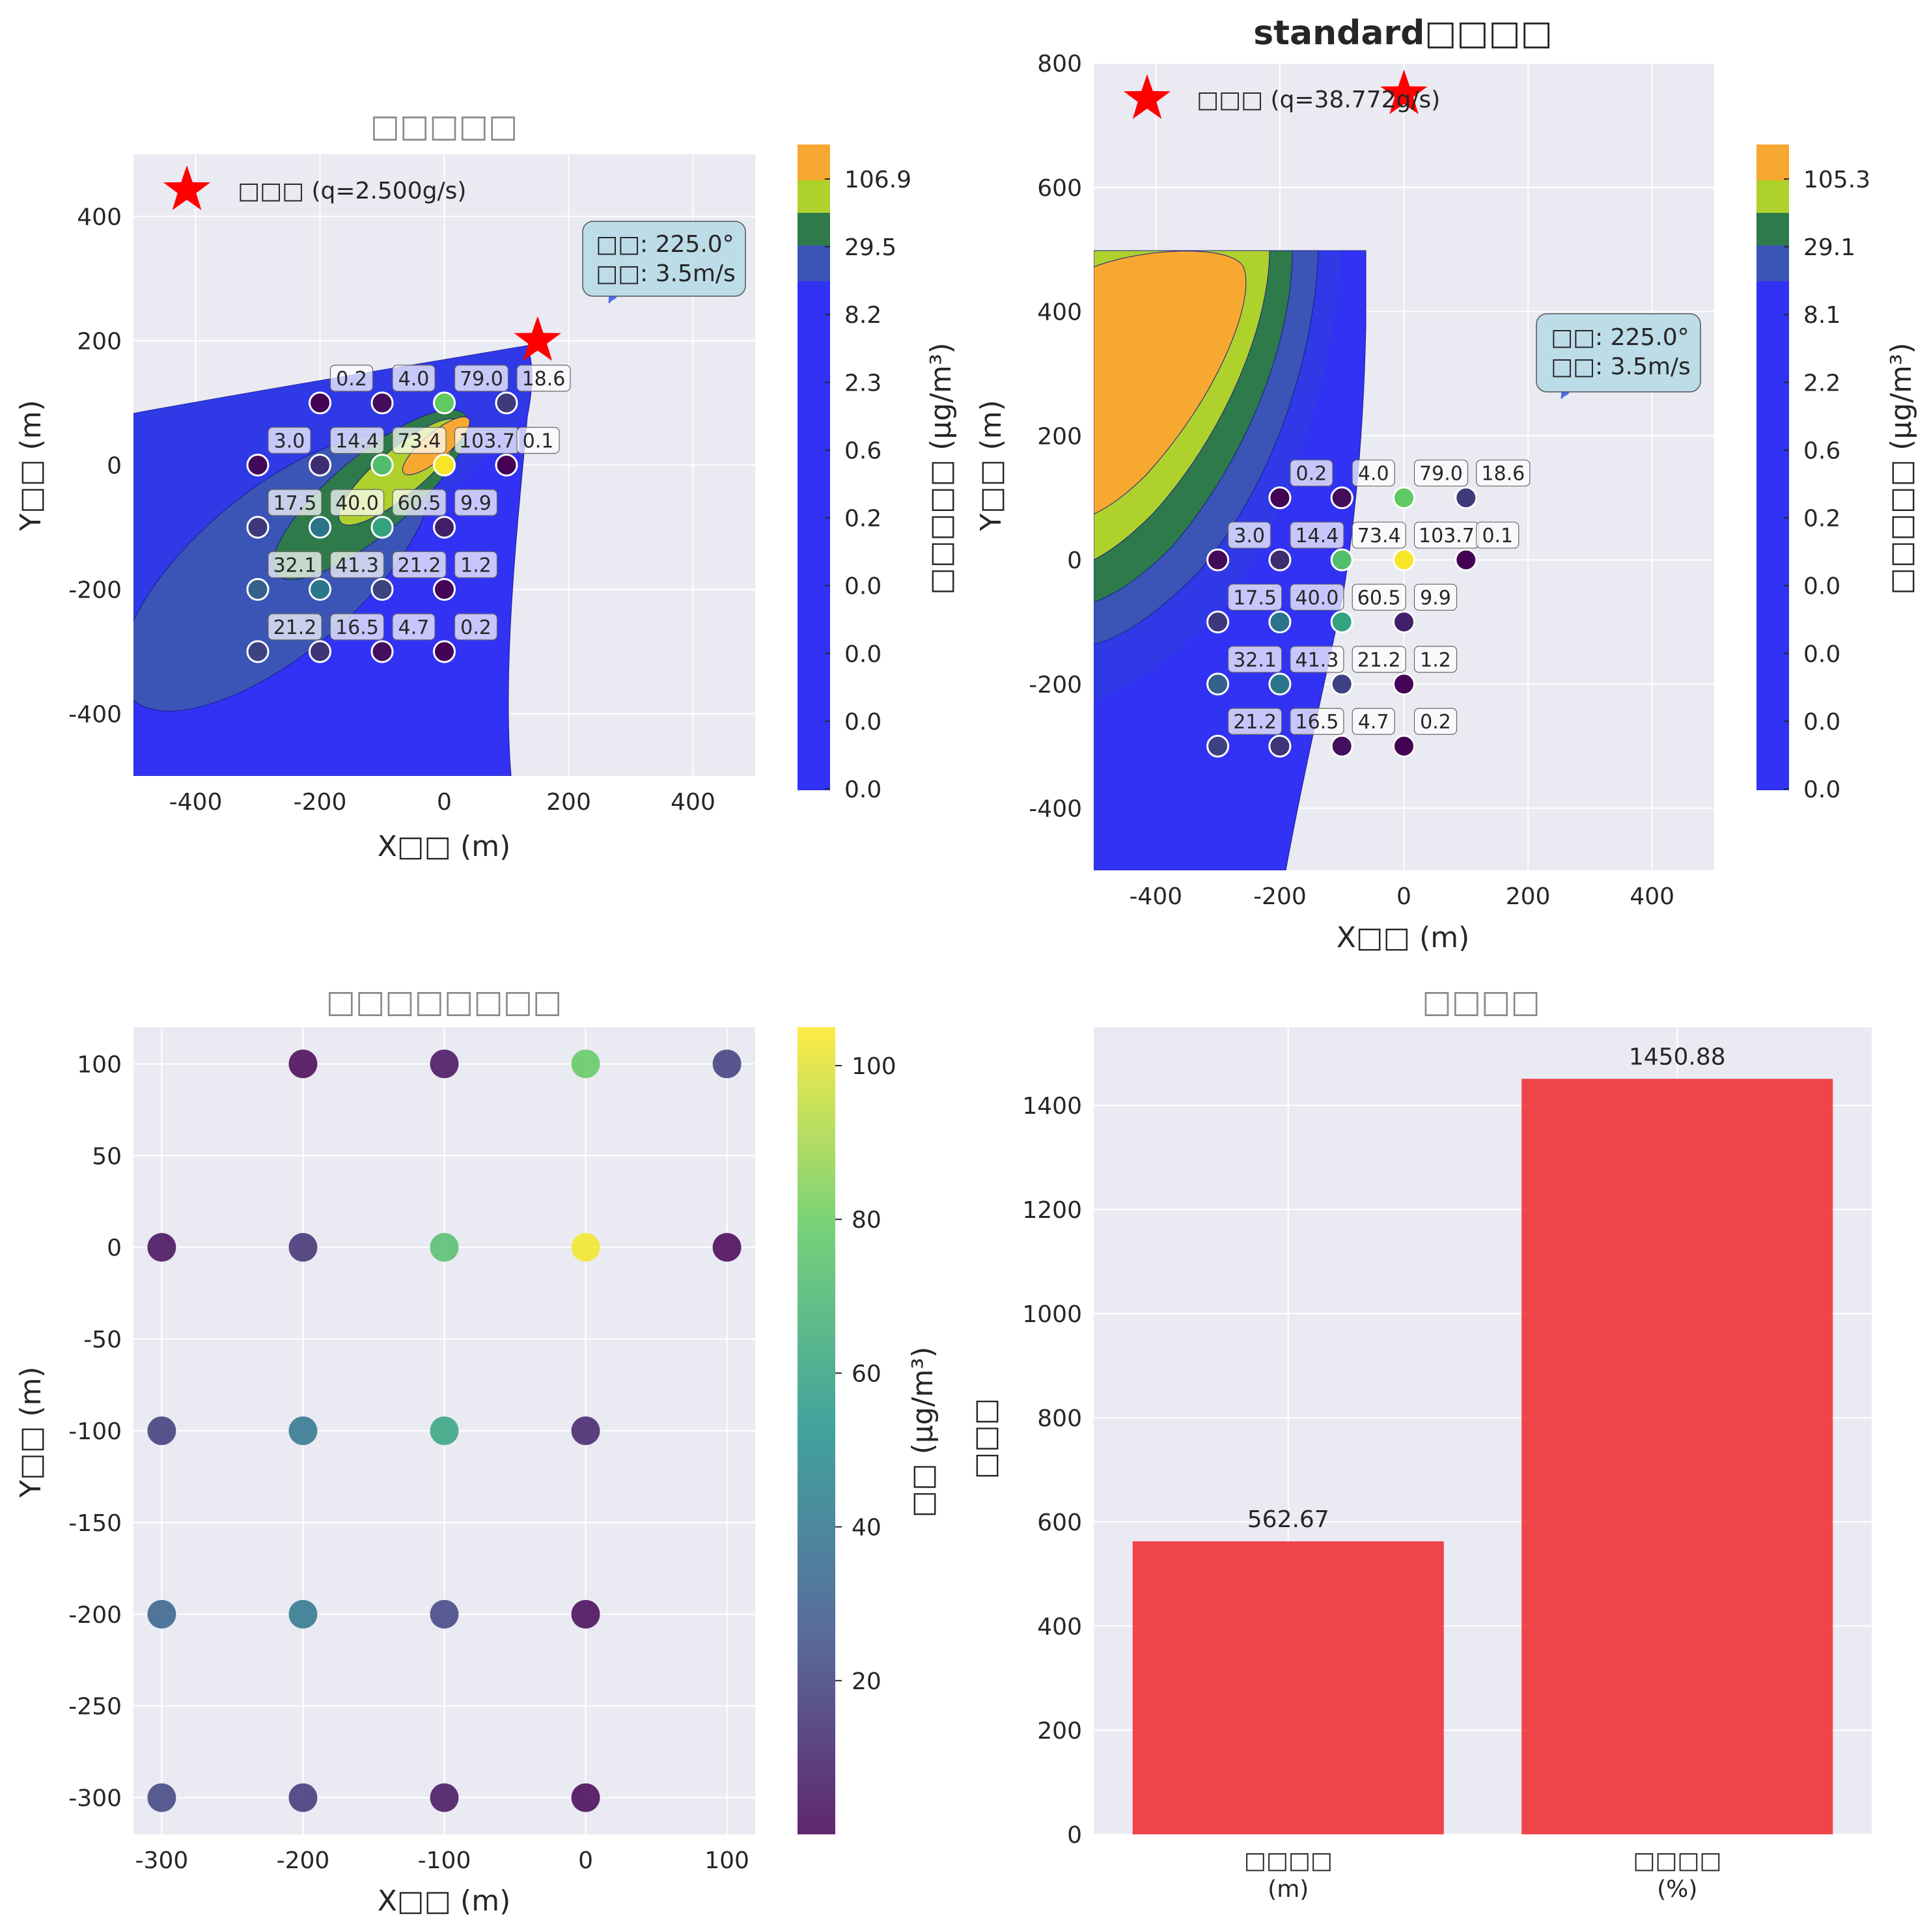  What do you see at coordinates (1317, 536) in the screenshot?
I see `value-label: 14.4` at bounding box center [1317, 536].